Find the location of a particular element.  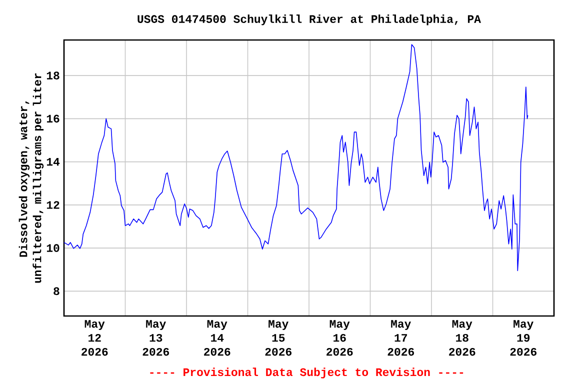

x-tick-label: May 17 2026 is located at coordinates (401, 338).